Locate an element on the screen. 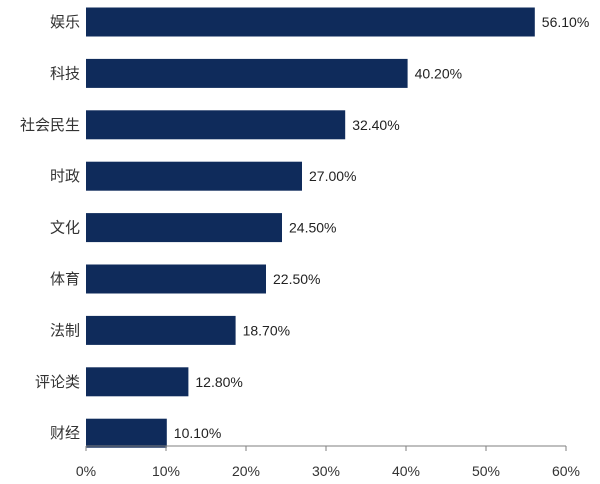 Image resolution: width=600 pixels, height=484 pixels. x-tick-label-2: 20% is located at coordinates (246, 471).